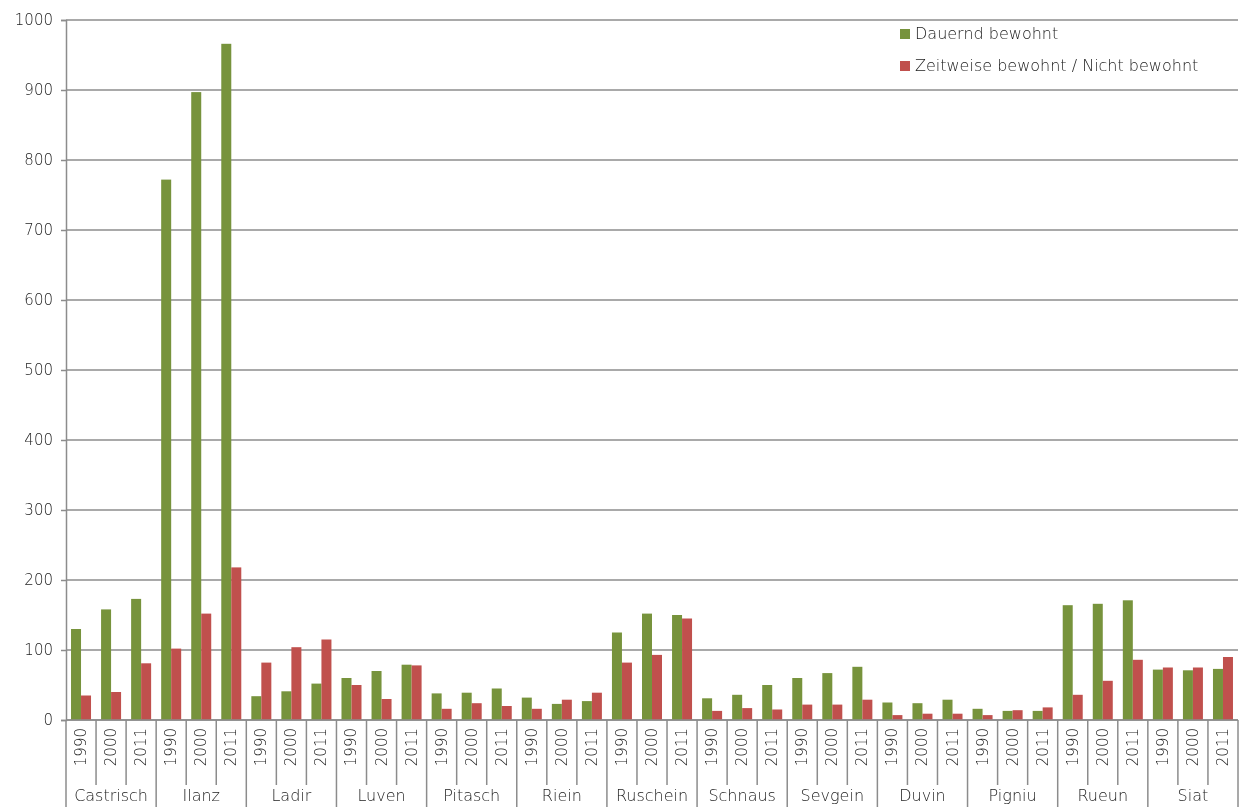 This screenshot has height=807, width=1242. What do you see at coordinates (33, 20) in the screenshot?
I see `y-tick-label: 1000` at bounding box center [33, 20].